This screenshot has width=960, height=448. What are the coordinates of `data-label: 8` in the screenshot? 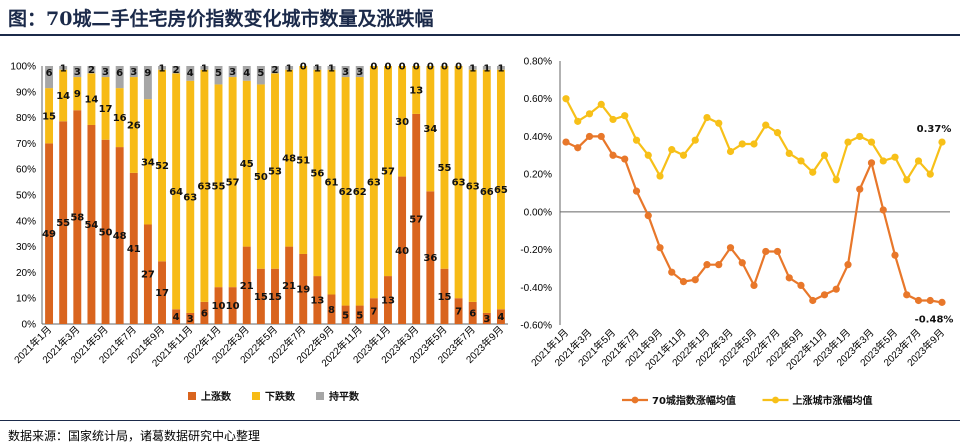 It's located at (331, 310).